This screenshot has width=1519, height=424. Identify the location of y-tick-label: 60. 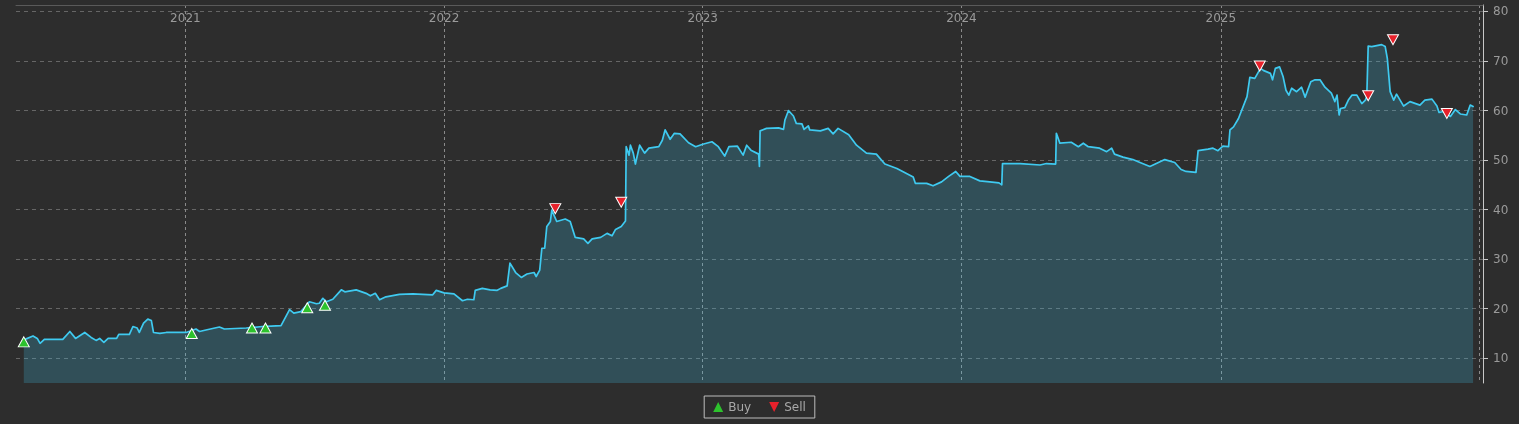
(1501, 110).